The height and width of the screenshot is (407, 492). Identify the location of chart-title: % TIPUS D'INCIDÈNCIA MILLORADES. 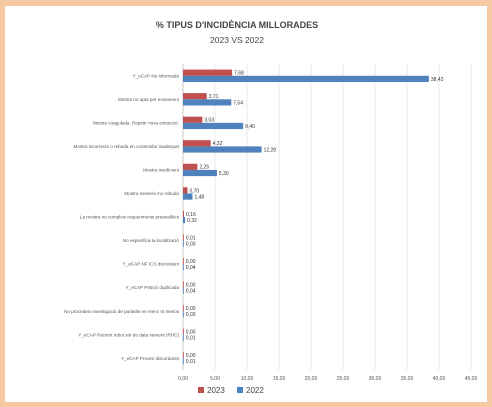
(237, 25).